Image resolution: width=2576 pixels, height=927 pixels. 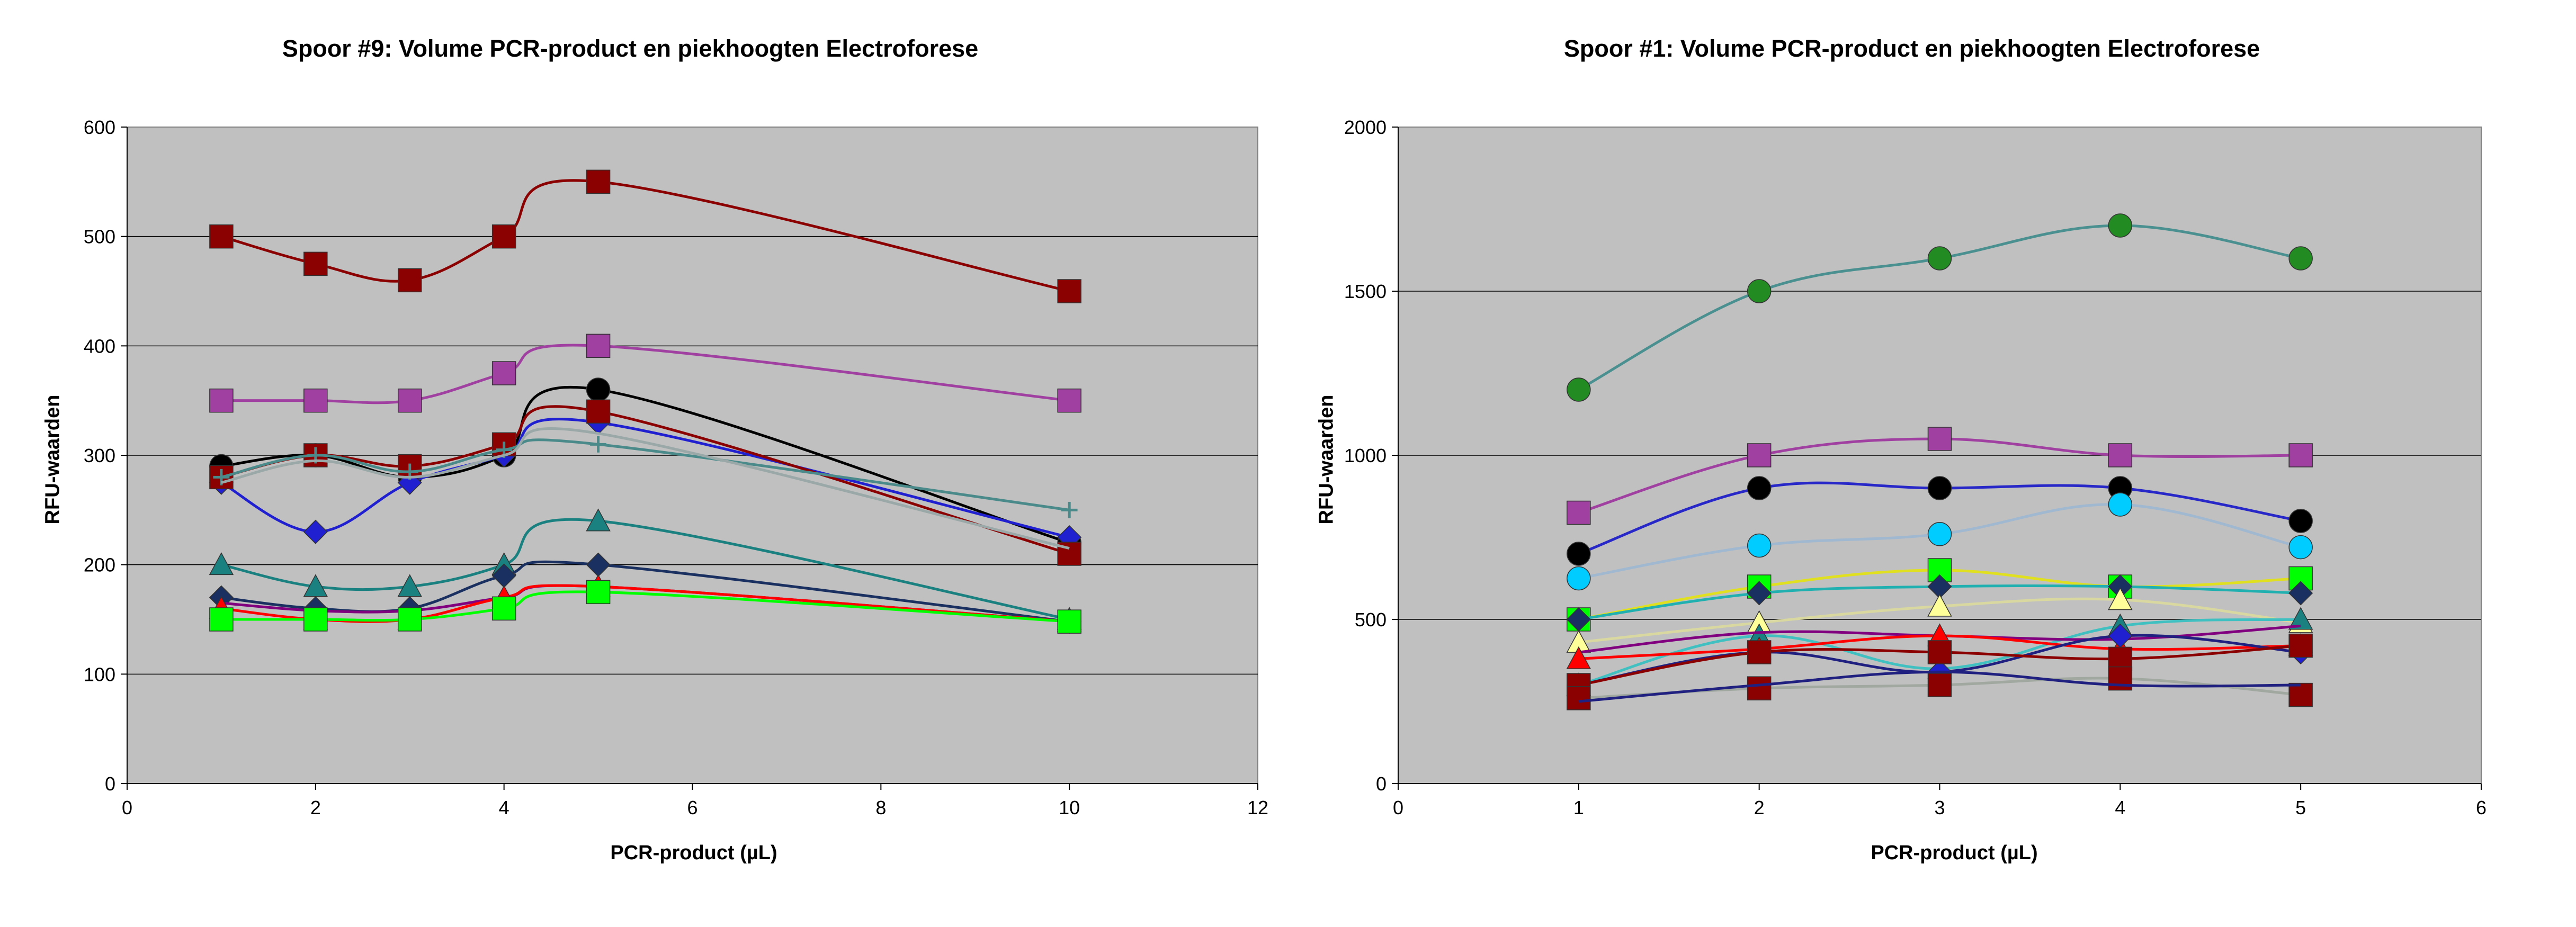 I want to click on chart1-x-axis-title: PCR-product (µL), so click(x=693, y=853).